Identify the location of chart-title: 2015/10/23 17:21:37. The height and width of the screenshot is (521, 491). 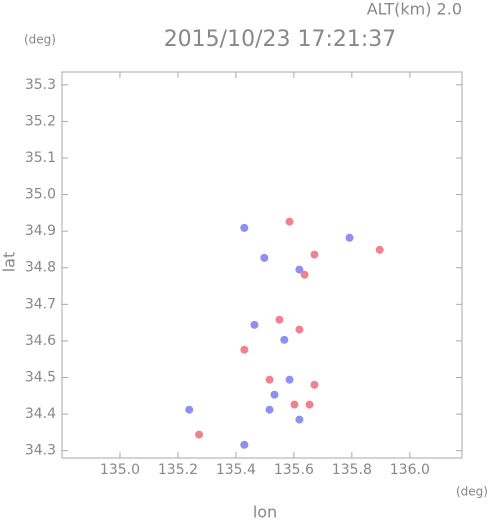
(280, 39).